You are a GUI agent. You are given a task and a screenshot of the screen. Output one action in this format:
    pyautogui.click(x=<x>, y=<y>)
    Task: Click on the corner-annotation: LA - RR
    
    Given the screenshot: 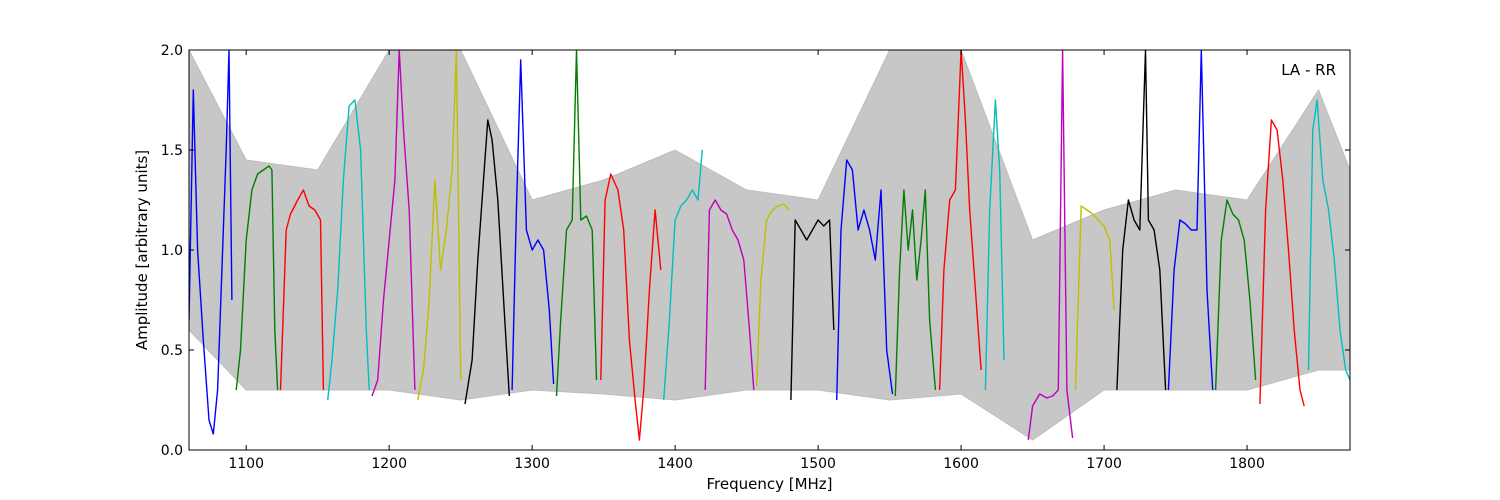 What is the action you would take?
    pyautogui.click(x=1308, y=70)
    